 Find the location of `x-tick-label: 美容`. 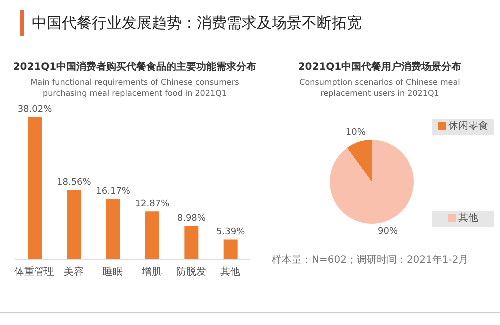

x-tick-label: 美容 is located at coordinates (74, 272).